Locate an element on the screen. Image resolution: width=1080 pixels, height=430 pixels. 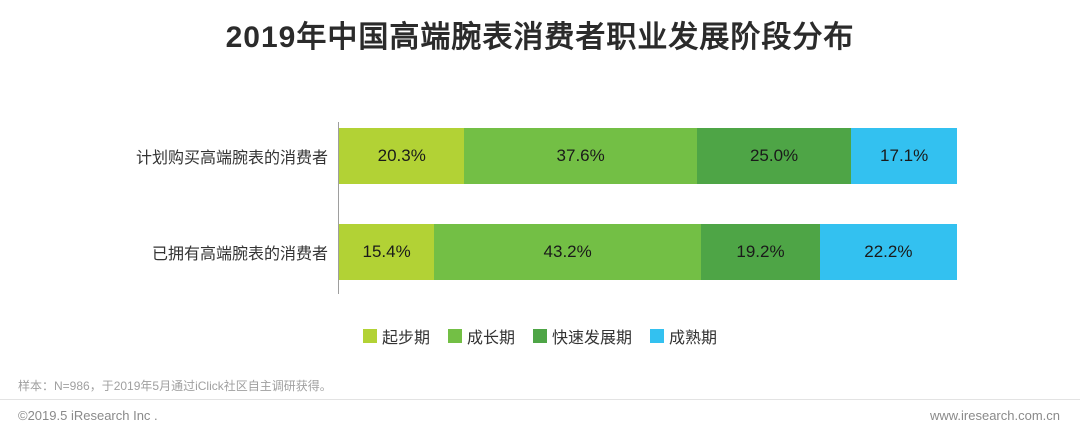
value-label: 25.0% is located at coordinates (774, 155).